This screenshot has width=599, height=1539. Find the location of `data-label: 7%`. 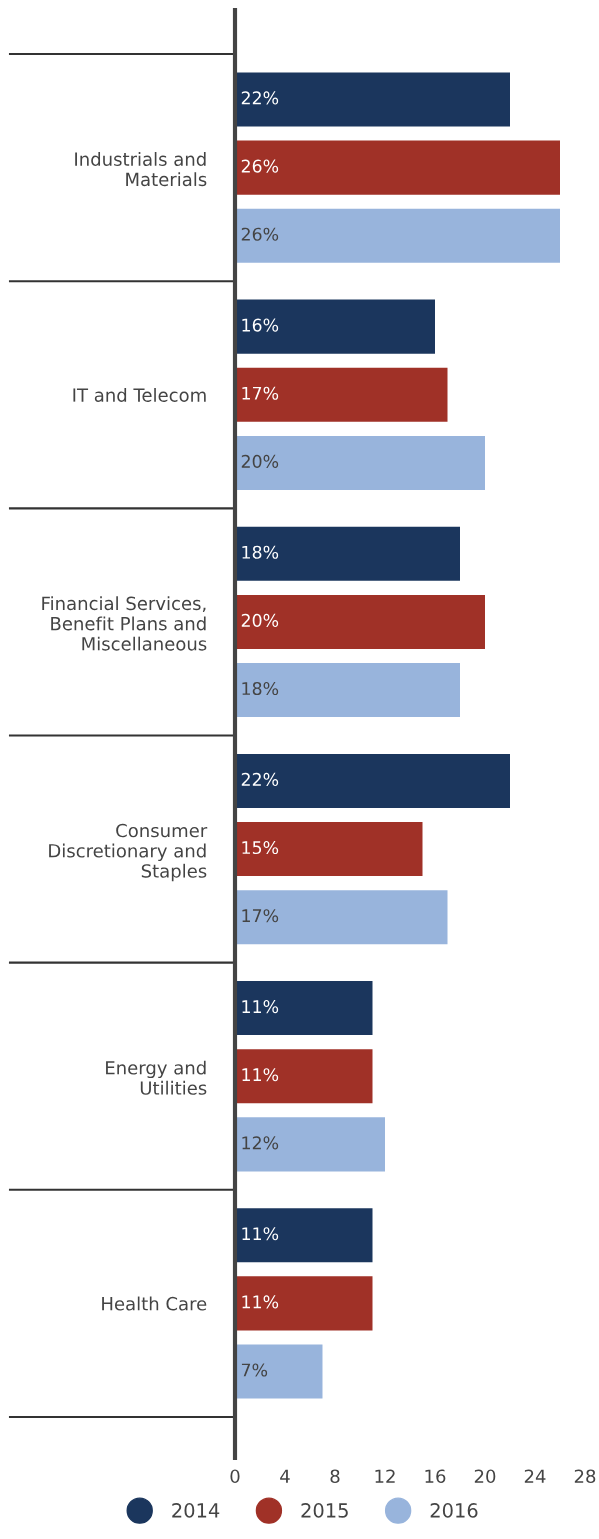

data-label: 7% is located at coordinates (254, 1370).